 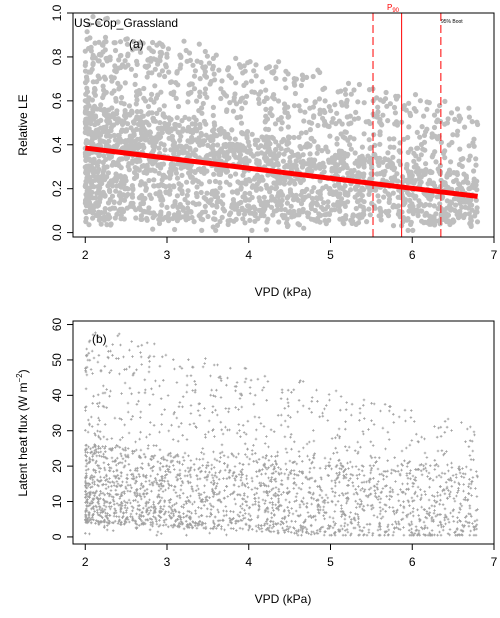 I want to click on panel-a-panel-label: (a), so click(x=136, y=44).